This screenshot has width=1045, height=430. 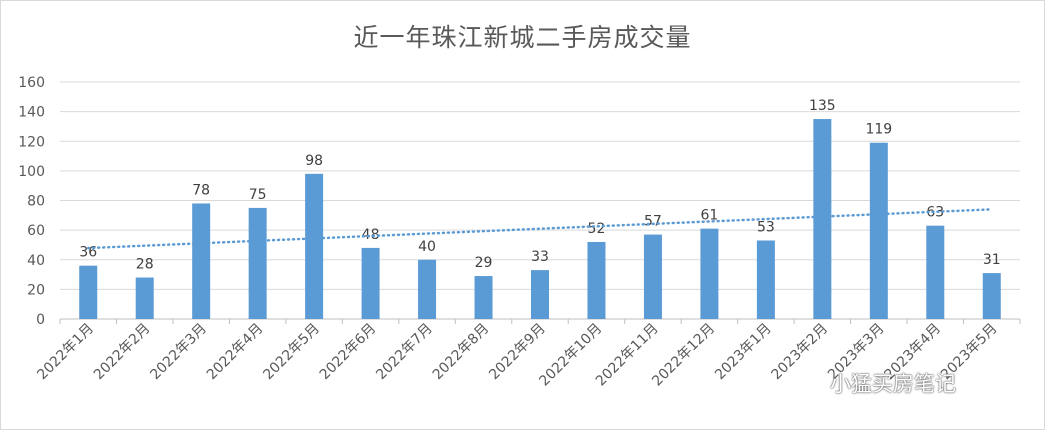 What do you see at coordinates (31, 172) in the screenshot?
I see `y-tick-label: 100` at bounding box center [31, 172].